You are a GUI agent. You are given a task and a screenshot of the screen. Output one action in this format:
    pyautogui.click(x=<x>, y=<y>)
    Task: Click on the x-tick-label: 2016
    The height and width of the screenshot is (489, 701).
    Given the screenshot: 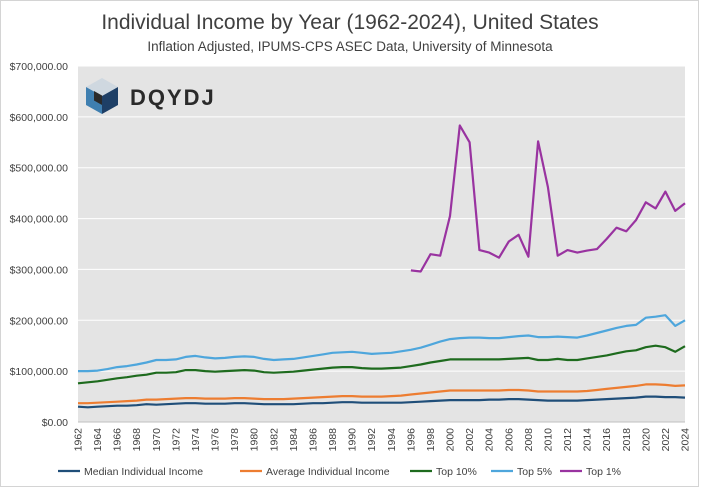 What is the action you would take?
    pyautogui.click(x=607, y=440)
    